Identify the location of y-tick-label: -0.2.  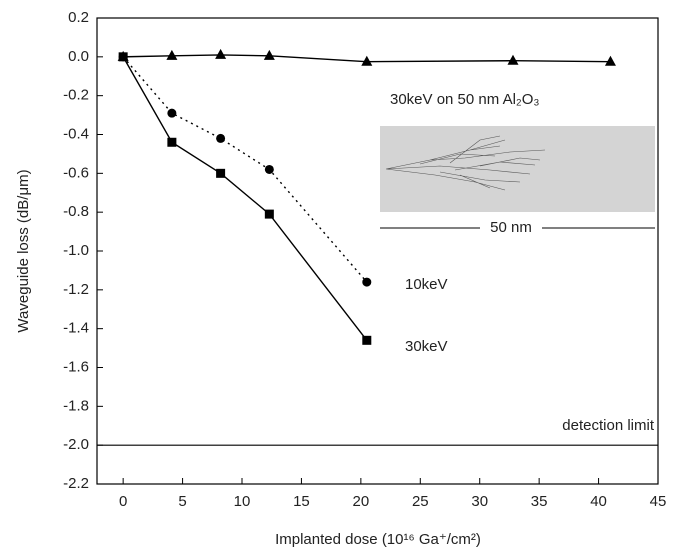
(76, 95).